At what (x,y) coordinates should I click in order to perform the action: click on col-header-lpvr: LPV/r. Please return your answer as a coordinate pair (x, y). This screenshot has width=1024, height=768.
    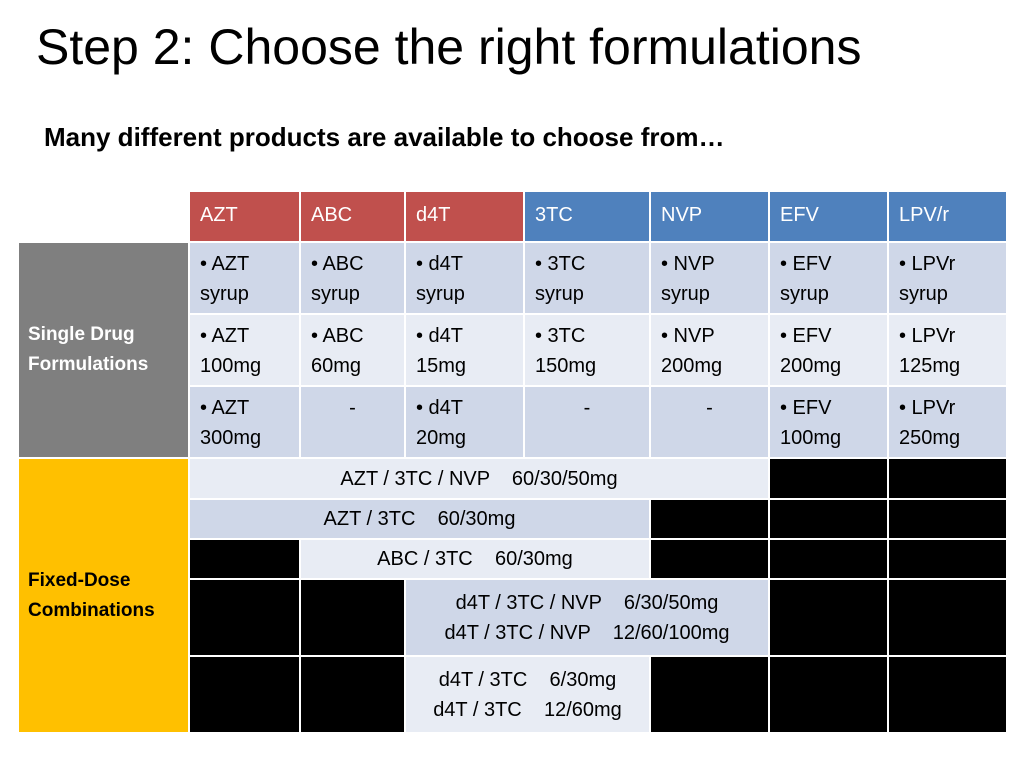
    Looking at the image, I should click on (947, 216).